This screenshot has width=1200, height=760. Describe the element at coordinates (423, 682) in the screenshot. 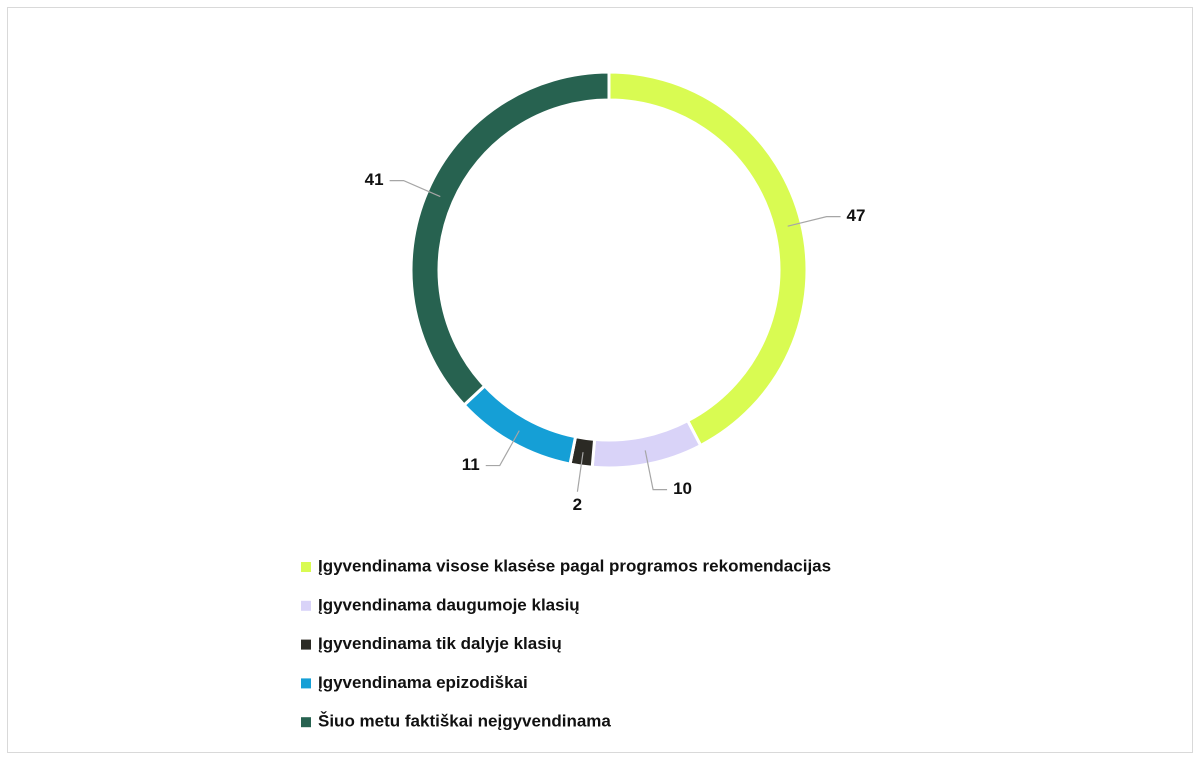

I see `legend-label: Įgyvendinama epizodiškai` at that location.